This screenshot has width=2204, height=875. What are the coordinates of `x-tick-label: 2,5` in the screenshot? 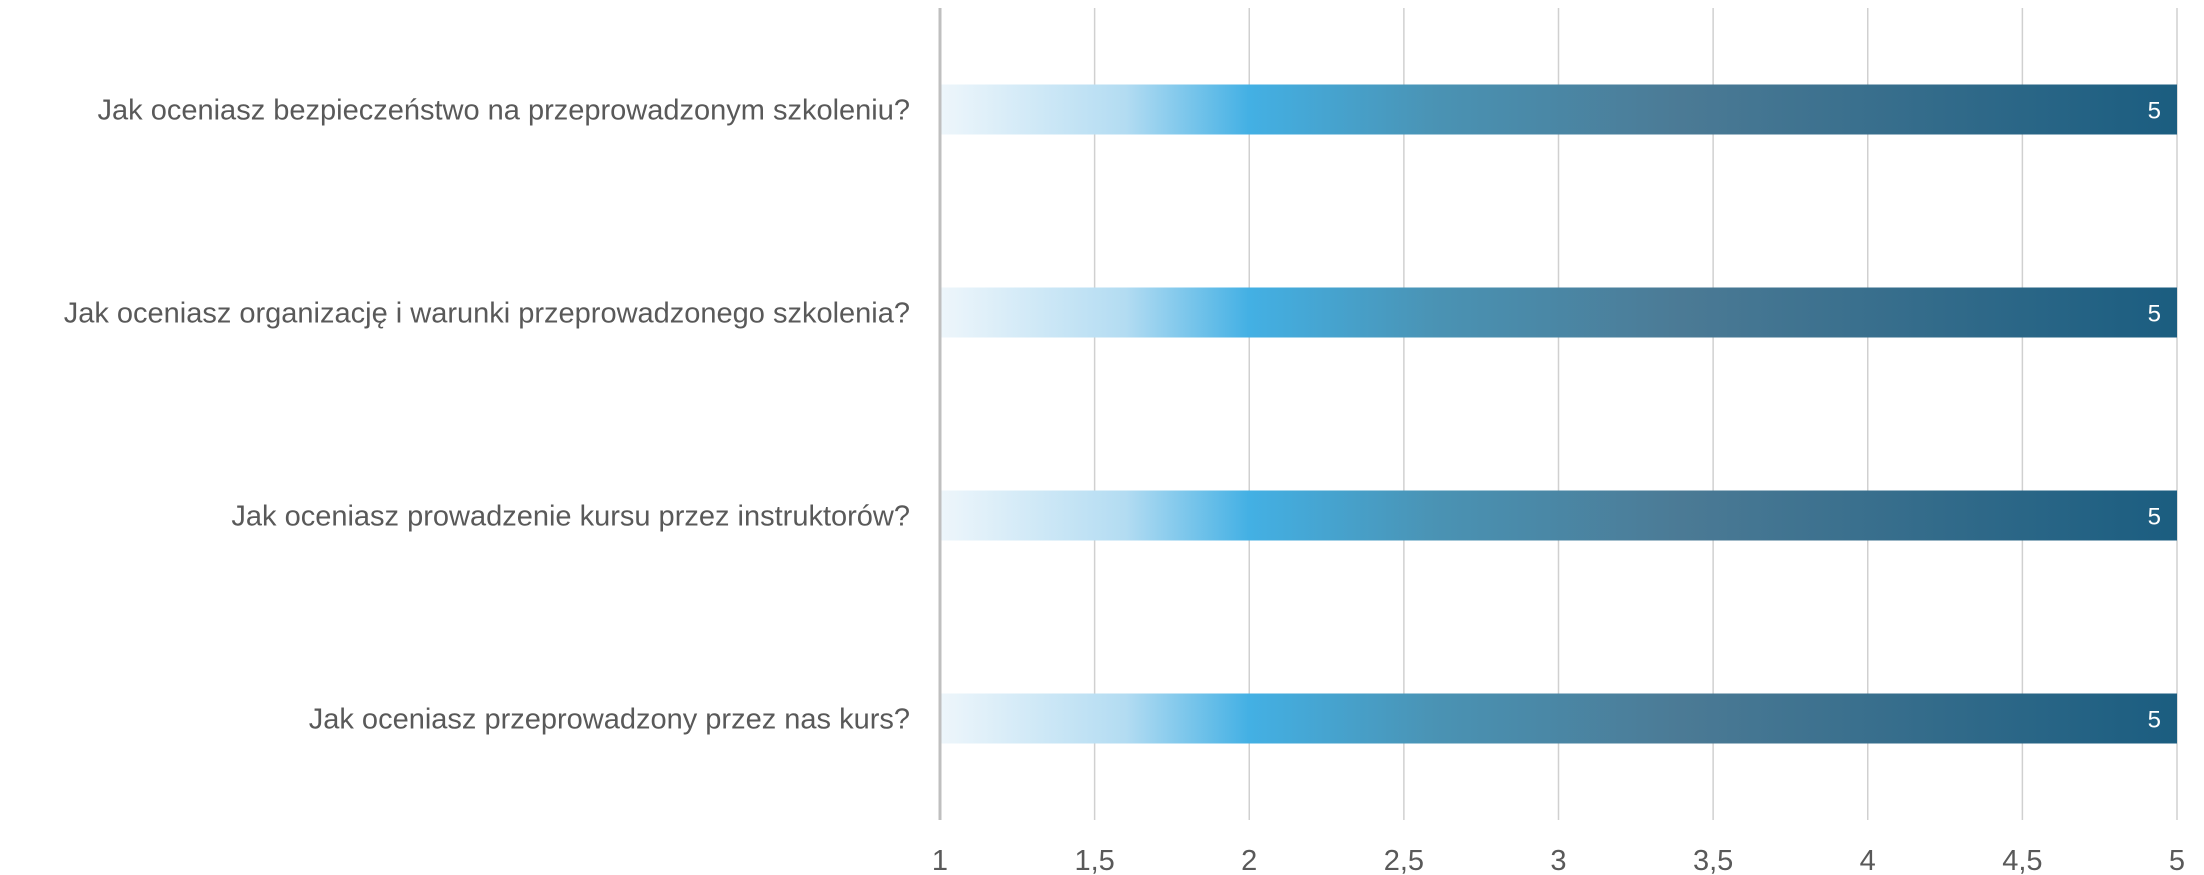 It's located at (1404, 860).